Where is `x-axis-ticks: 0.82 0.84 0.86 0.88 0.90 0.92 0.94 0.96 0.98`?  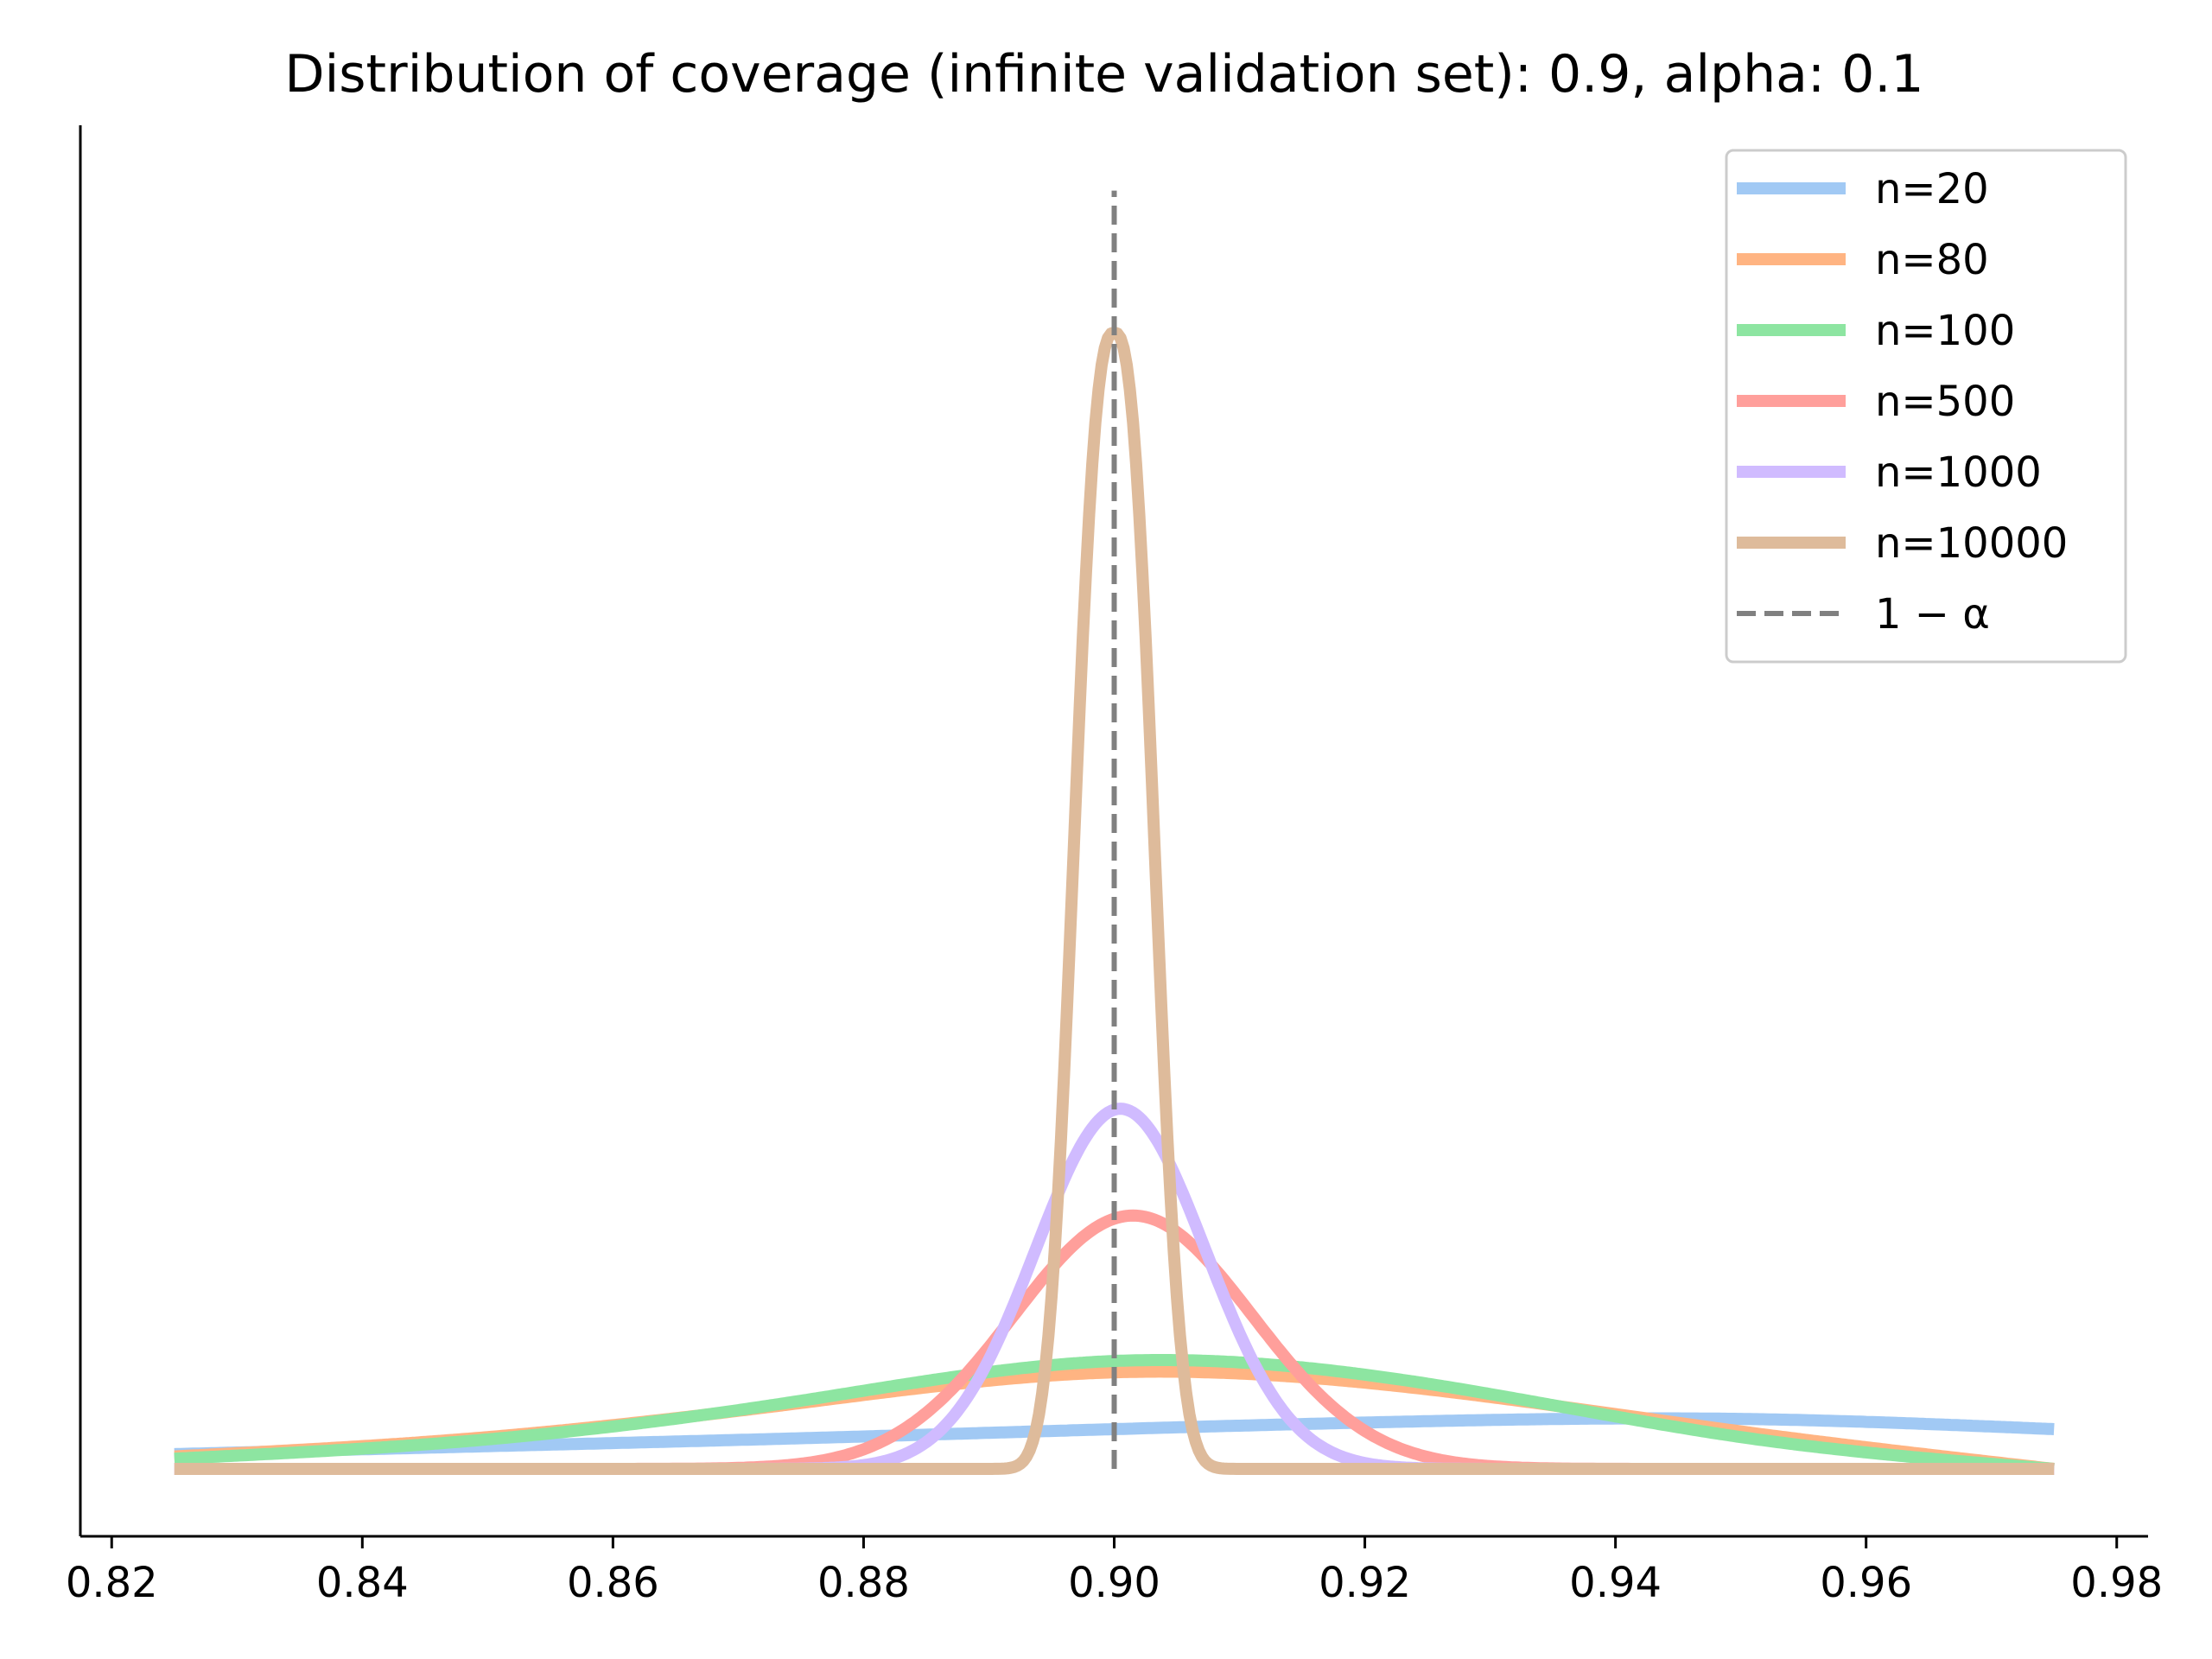
x-axis-ticks: 0.82 0.84 0.86 0.88 0.90 0.92 0.94 0.96 0.98 is located at coordinates (1114, 1571).